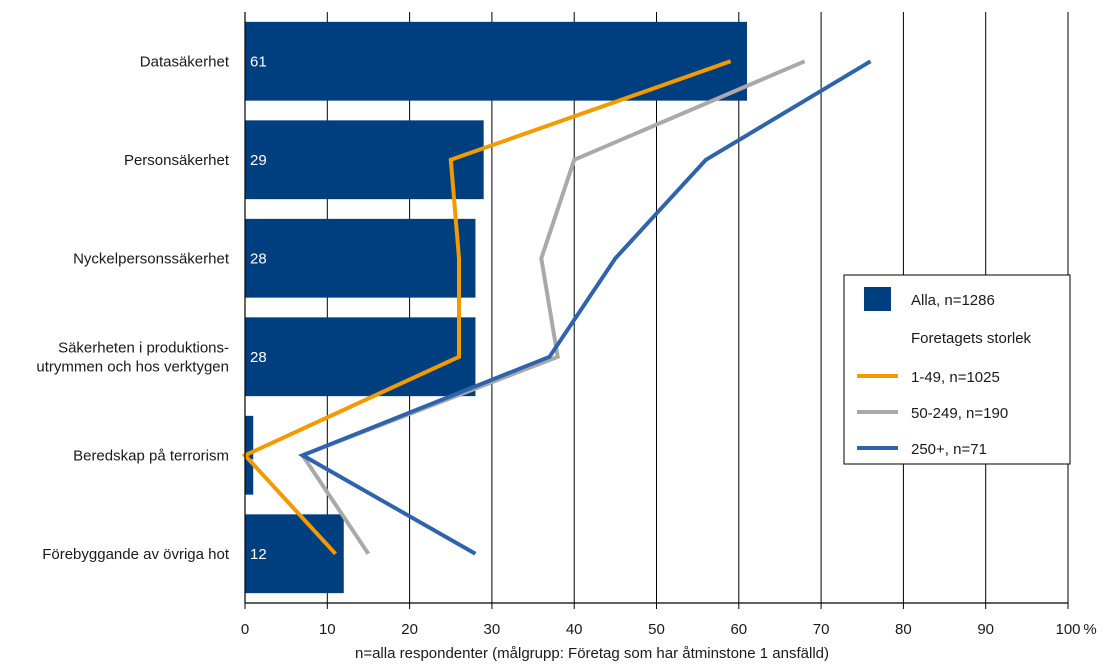  Describe the element at coordinates (953, 300) in the screenshot. I see `legend-label: Alla, n=1286` at that location.